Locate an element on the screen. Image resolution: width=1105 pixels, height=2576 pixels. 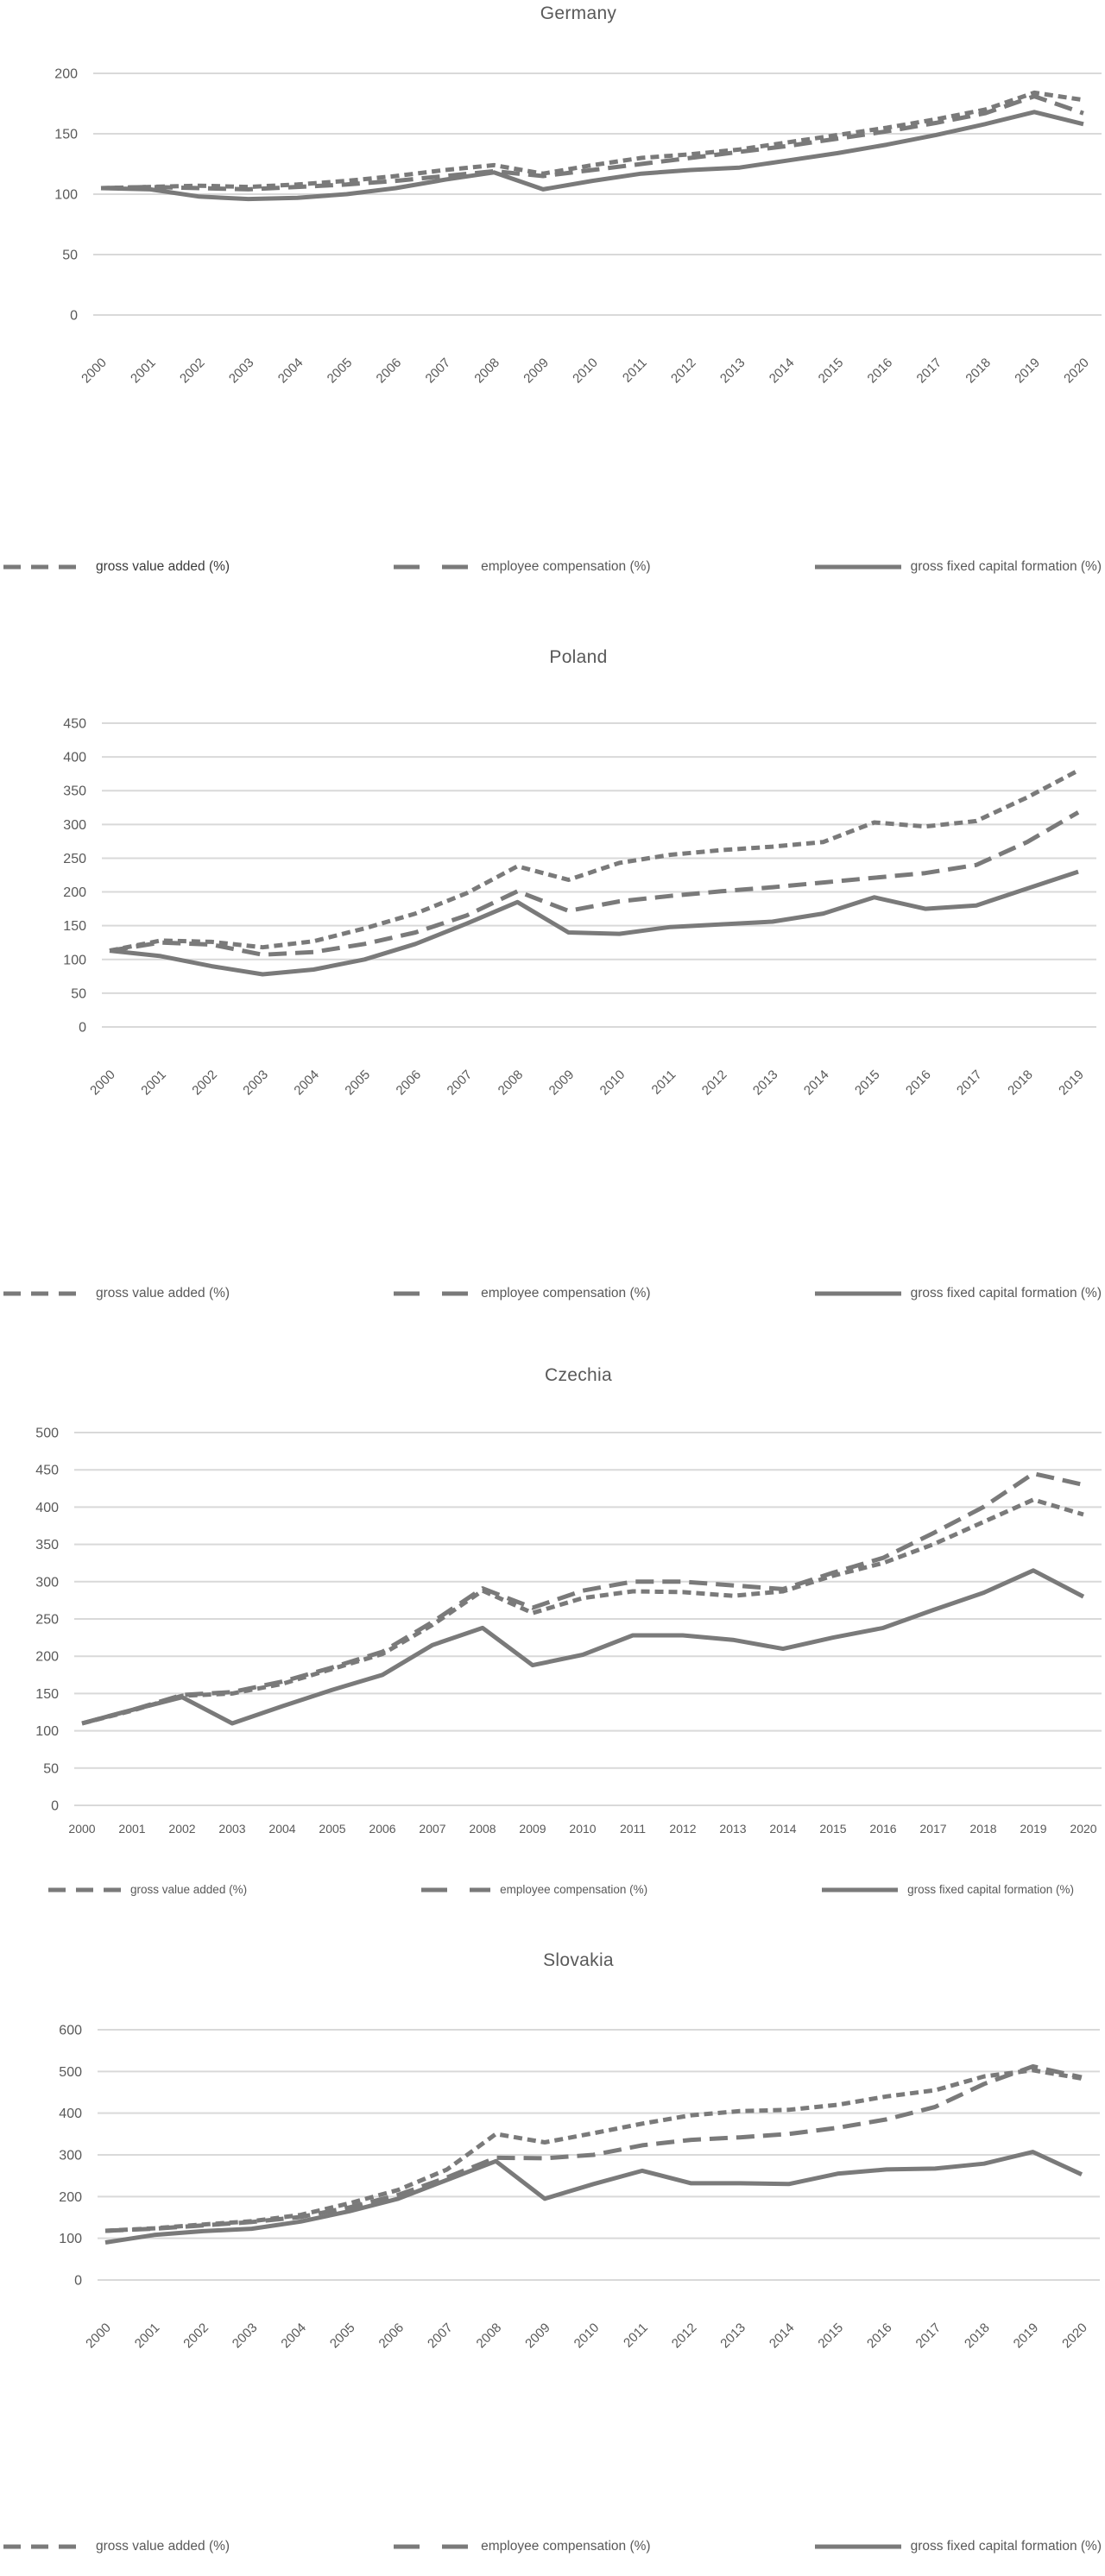
svg-text: 2015 is located at coordinates (833, 1829).